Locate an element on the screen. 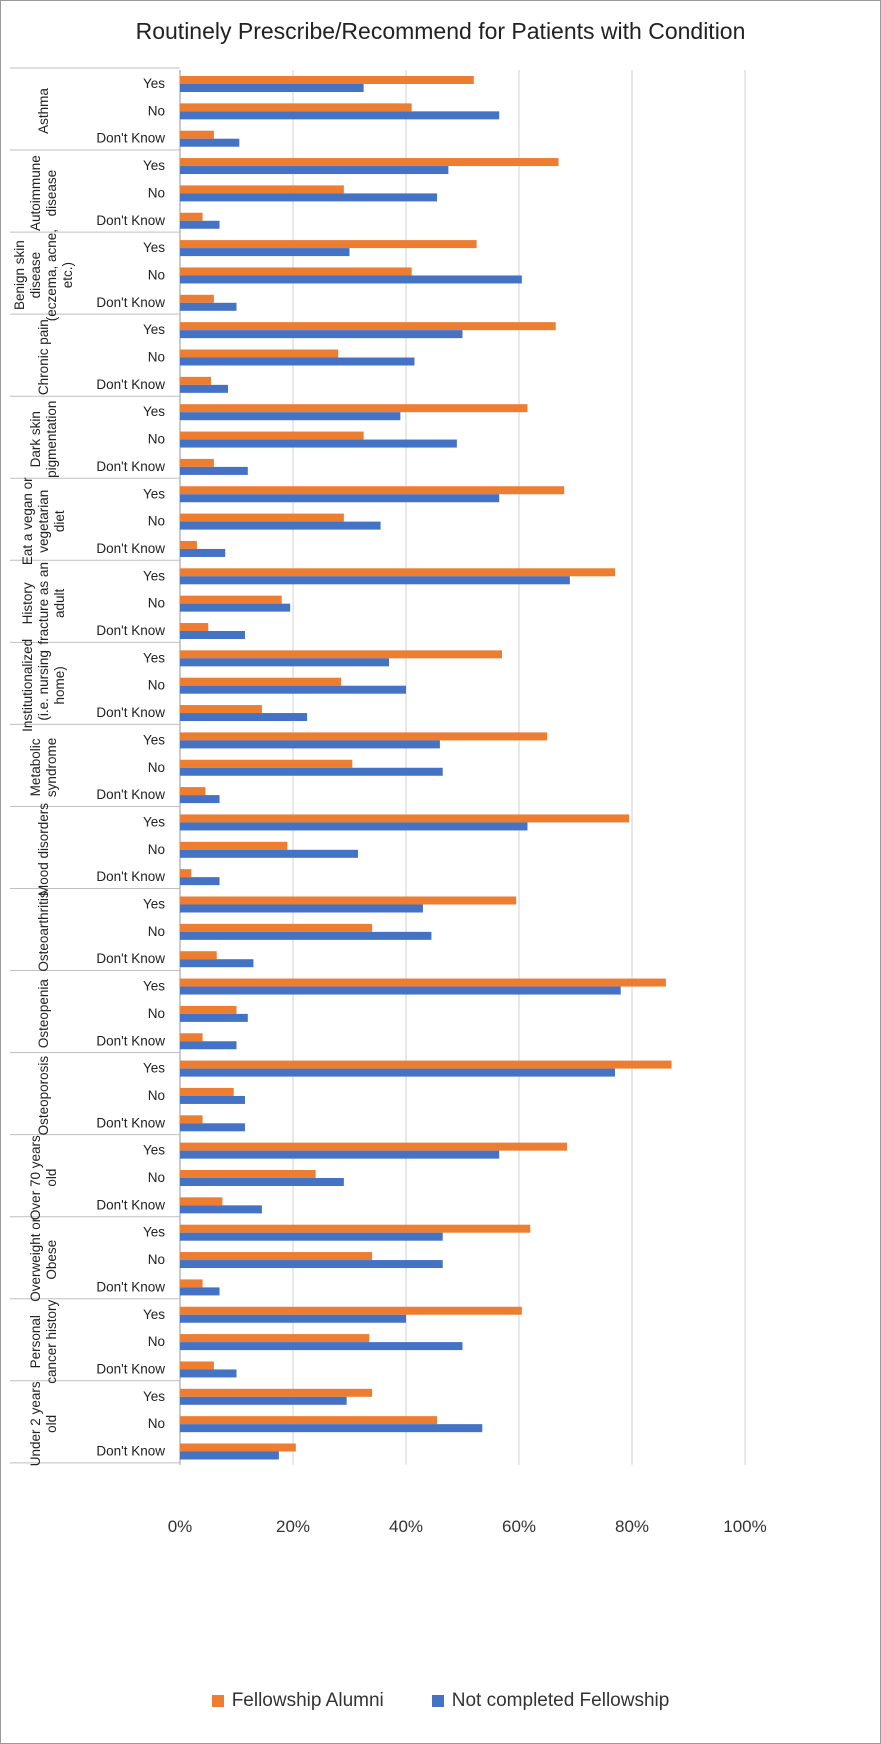  legend-swatch-fellowship-alumni is located at coordinates (217, 1701).